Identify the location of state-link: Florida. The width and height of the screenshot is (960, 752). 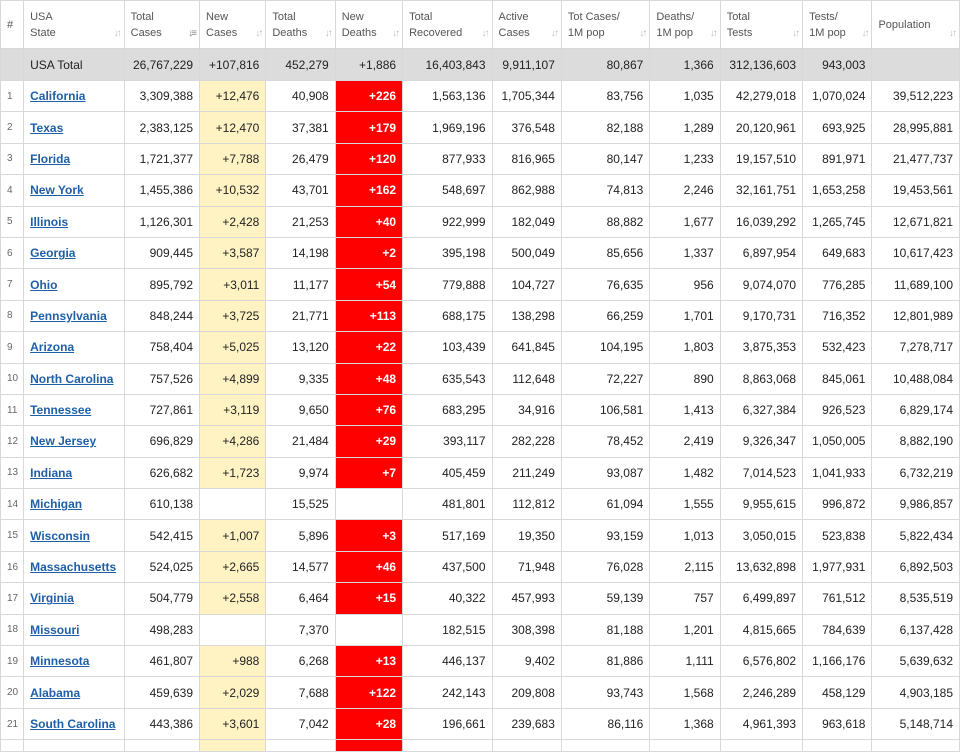
(50, 158).